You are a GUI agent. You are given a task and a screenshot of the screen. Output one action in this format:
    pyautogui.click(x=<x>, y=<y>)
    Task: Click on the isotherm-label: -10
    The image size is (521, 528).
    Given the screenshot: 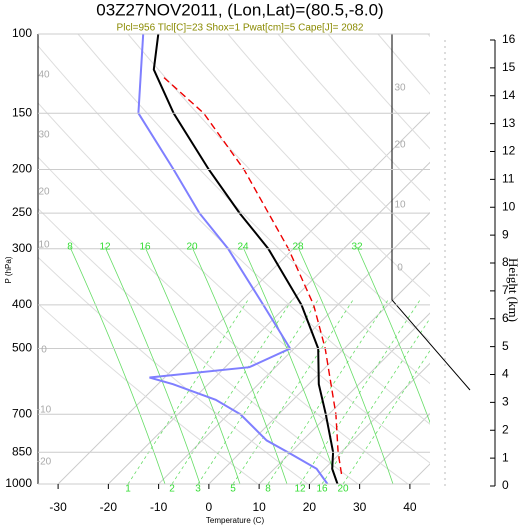 What is the action you would take?
    pyautogui.click(x=44, y=410)
    